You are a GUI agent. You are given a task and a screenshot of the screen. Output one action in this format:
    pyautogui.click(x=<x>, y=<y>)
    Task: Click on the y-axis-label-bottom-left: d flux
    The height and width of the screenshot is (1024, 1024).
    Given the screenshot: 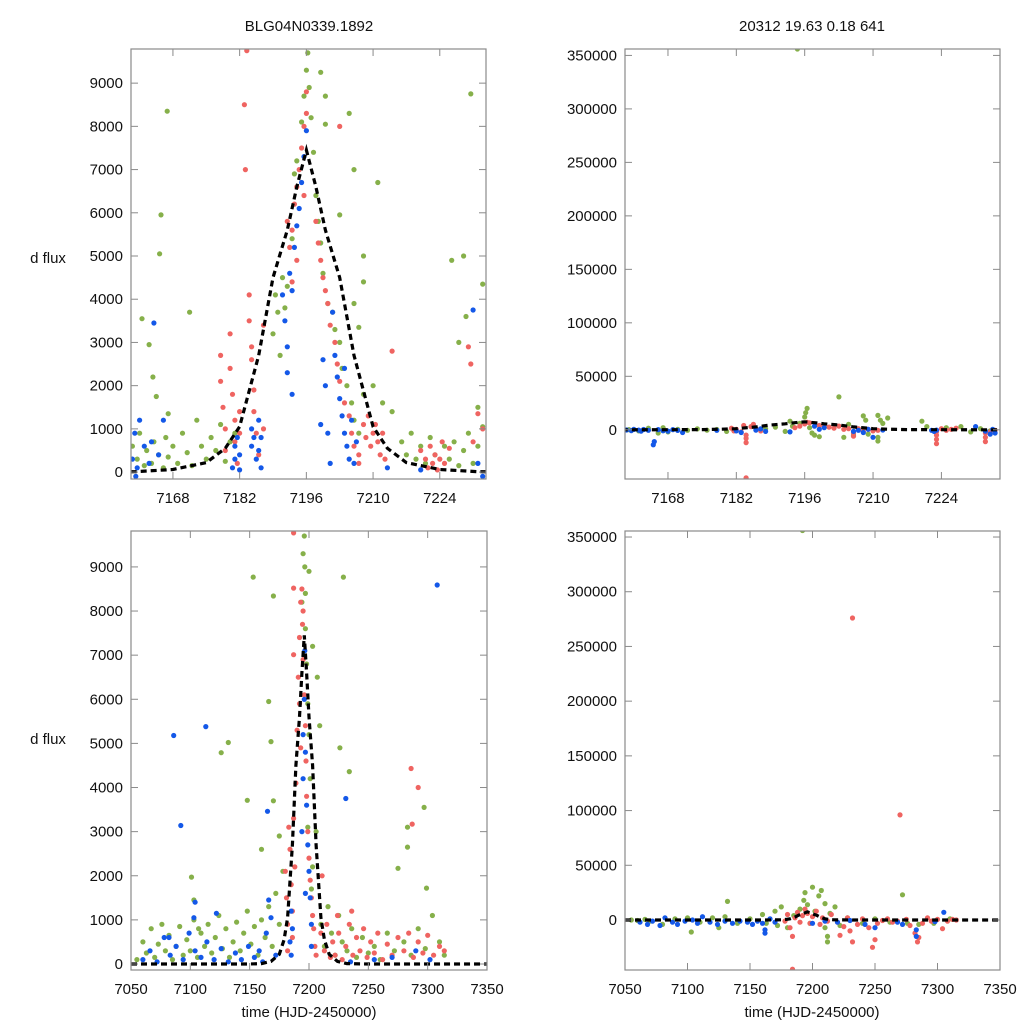 What is the action you would take?
    pyautogui.click(x=48, y=739)
    